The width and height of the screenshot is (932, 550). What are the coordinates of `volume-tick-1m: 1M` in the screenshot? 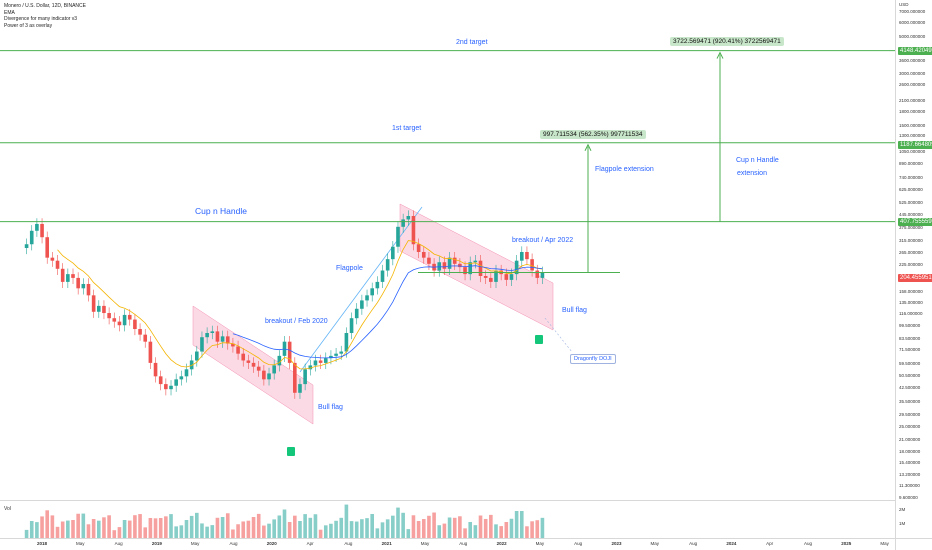 It's located at (902, 523).